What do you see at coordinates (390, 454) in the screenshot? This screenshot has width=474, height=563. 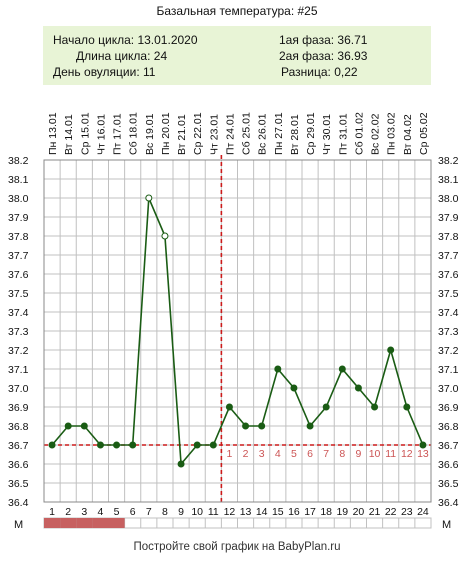 I see `phase2-day-number: 11` at bounding box center [390, 454].